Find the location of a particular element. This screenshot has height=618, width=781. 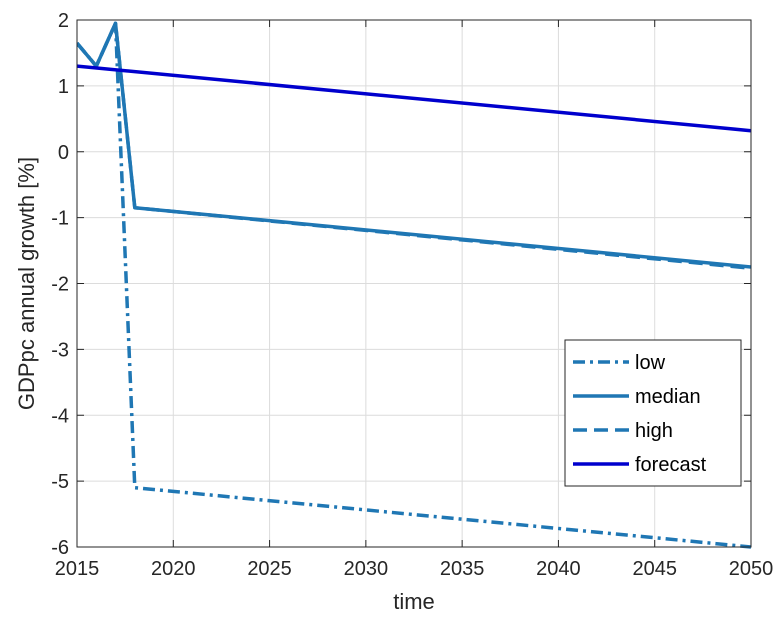

y-tick-label: -3 is located at coordinates (60, 350).